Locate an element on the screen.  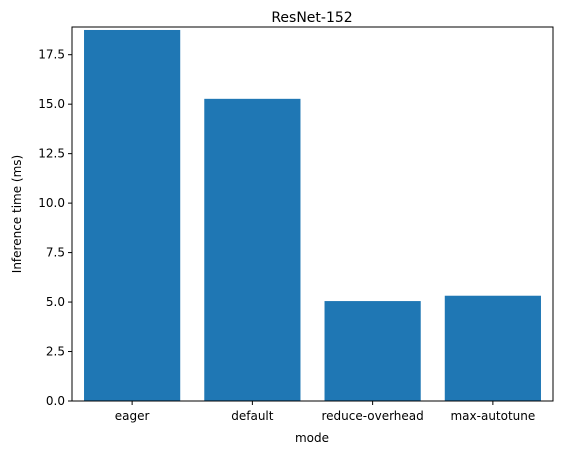
x-axis-ticks: eager default reduce-overhead max-autotune is located at coordinates (325, 412).